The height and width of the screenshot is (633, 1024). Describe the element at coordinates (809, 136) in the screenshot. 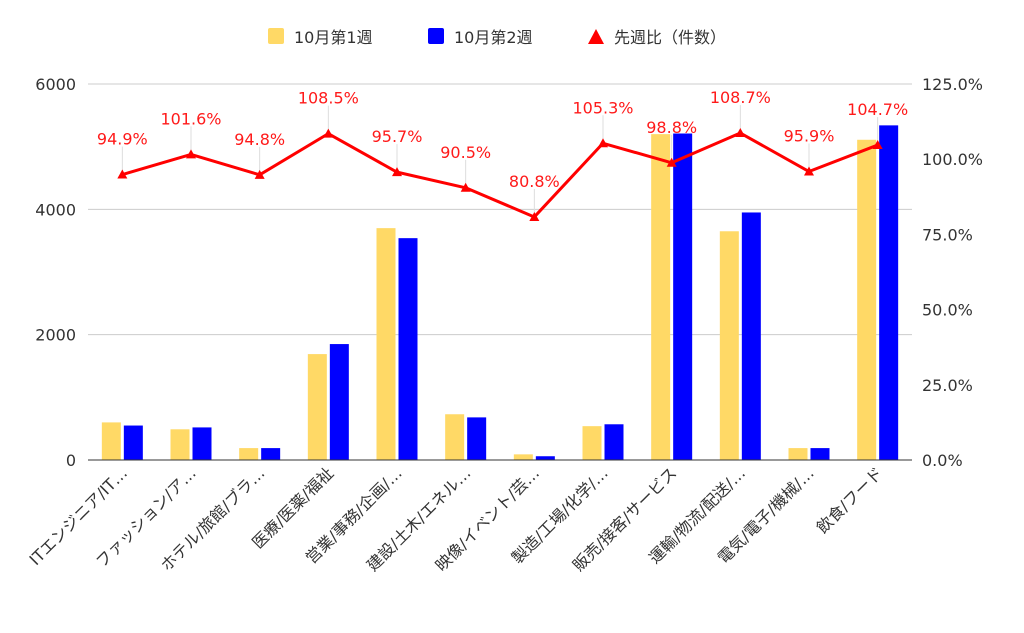

I see `ratio-data-label: 95.9%` at that location.